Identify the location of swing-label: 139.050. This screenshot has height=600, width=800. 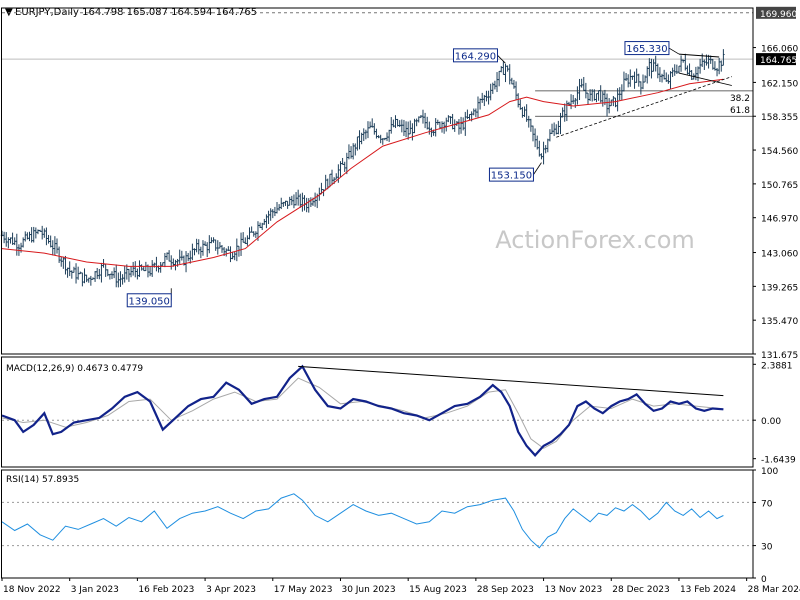
(149, 301).